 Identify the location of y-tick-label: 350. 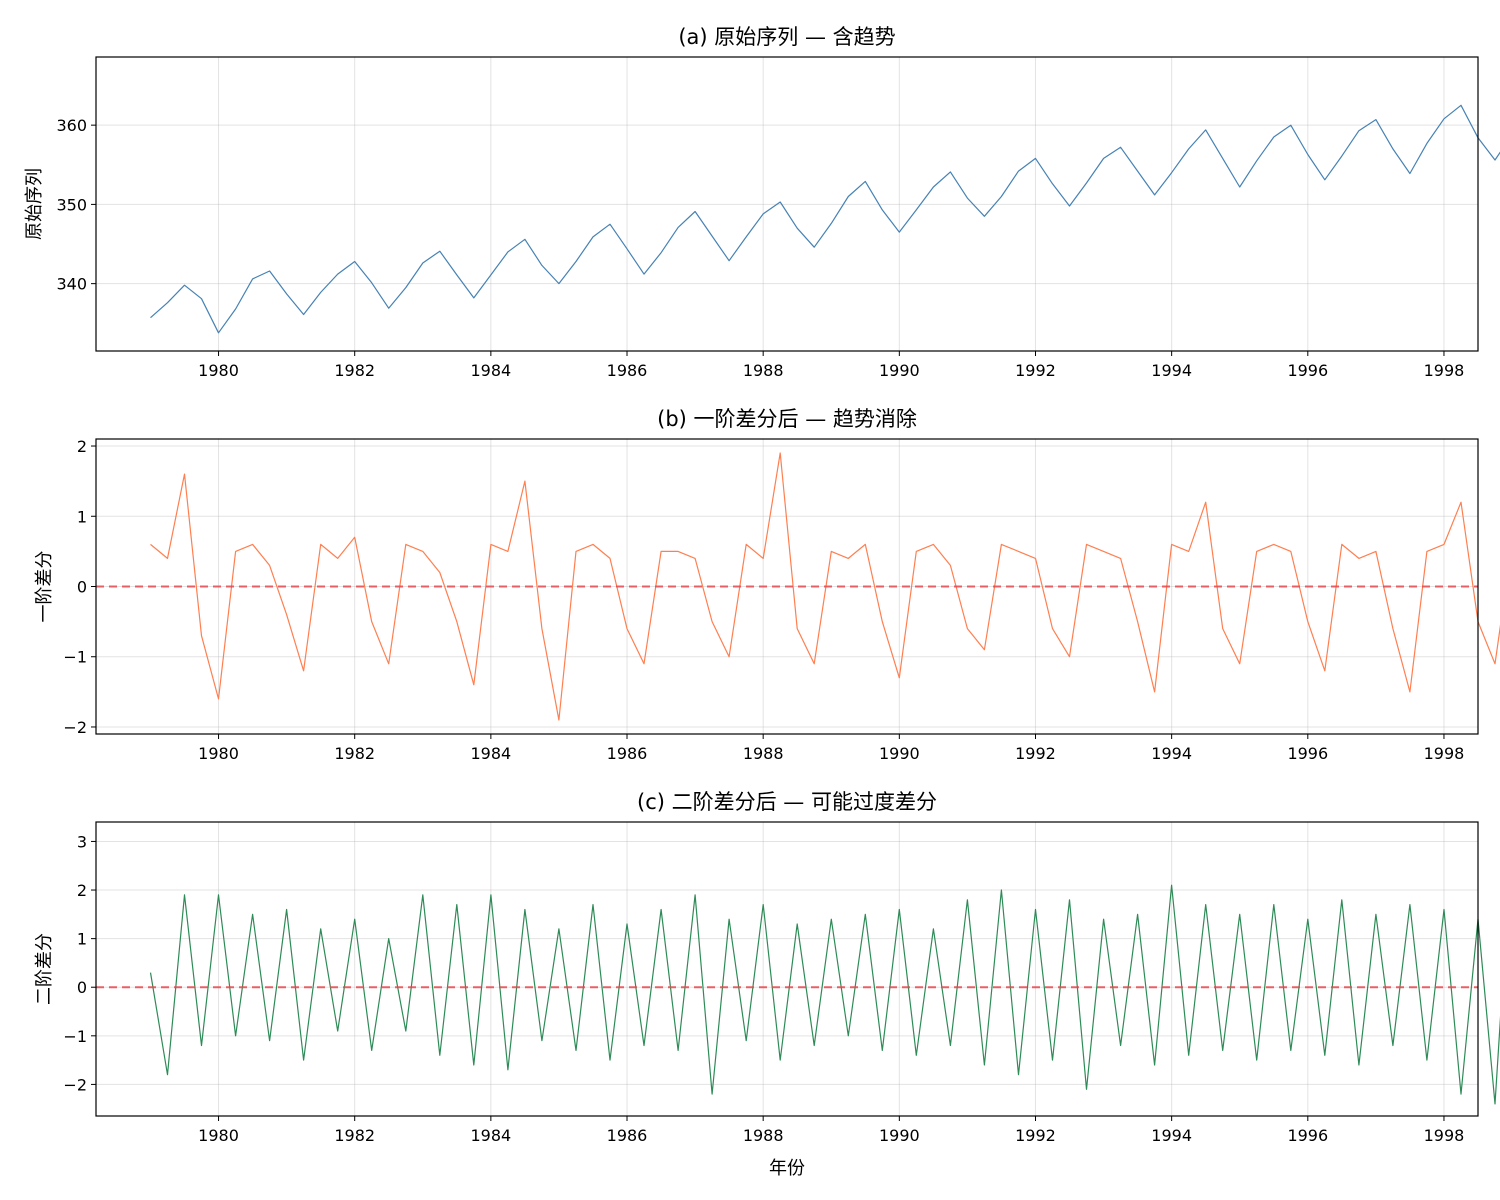
(71, 204).